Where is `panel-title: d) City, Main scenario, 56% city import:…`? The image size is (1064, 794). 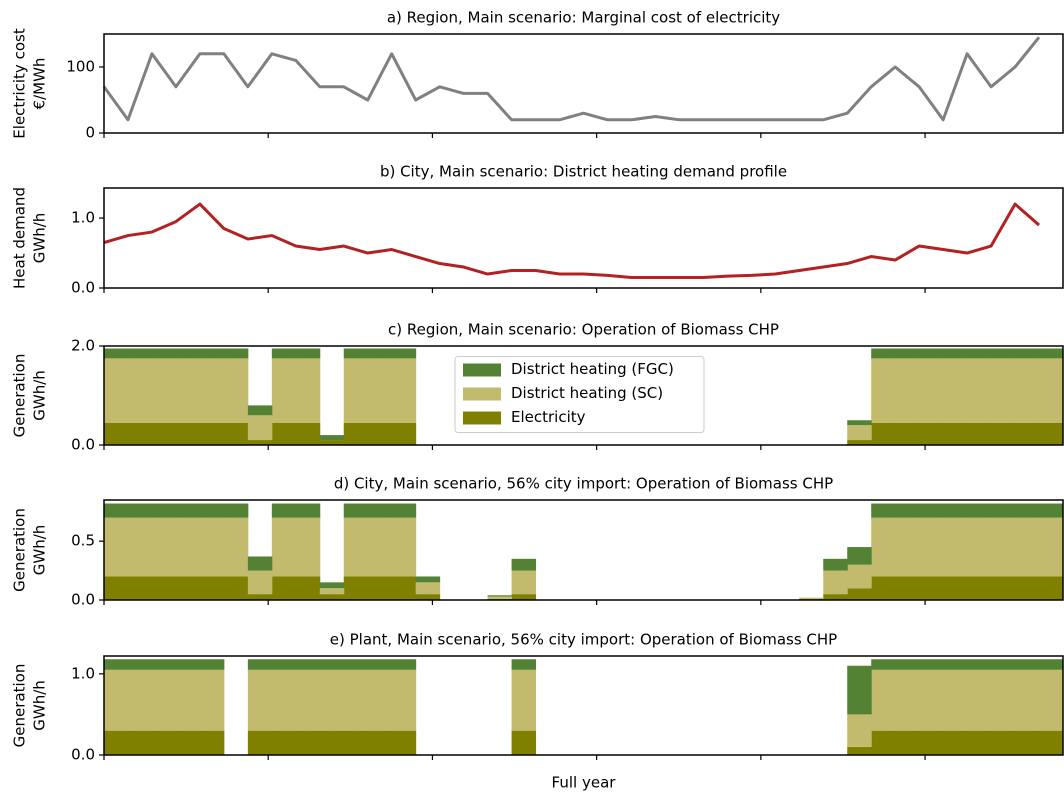
panel-title: d) City, Main scenario, 56% city import:… is located at coordinates (583, 484).